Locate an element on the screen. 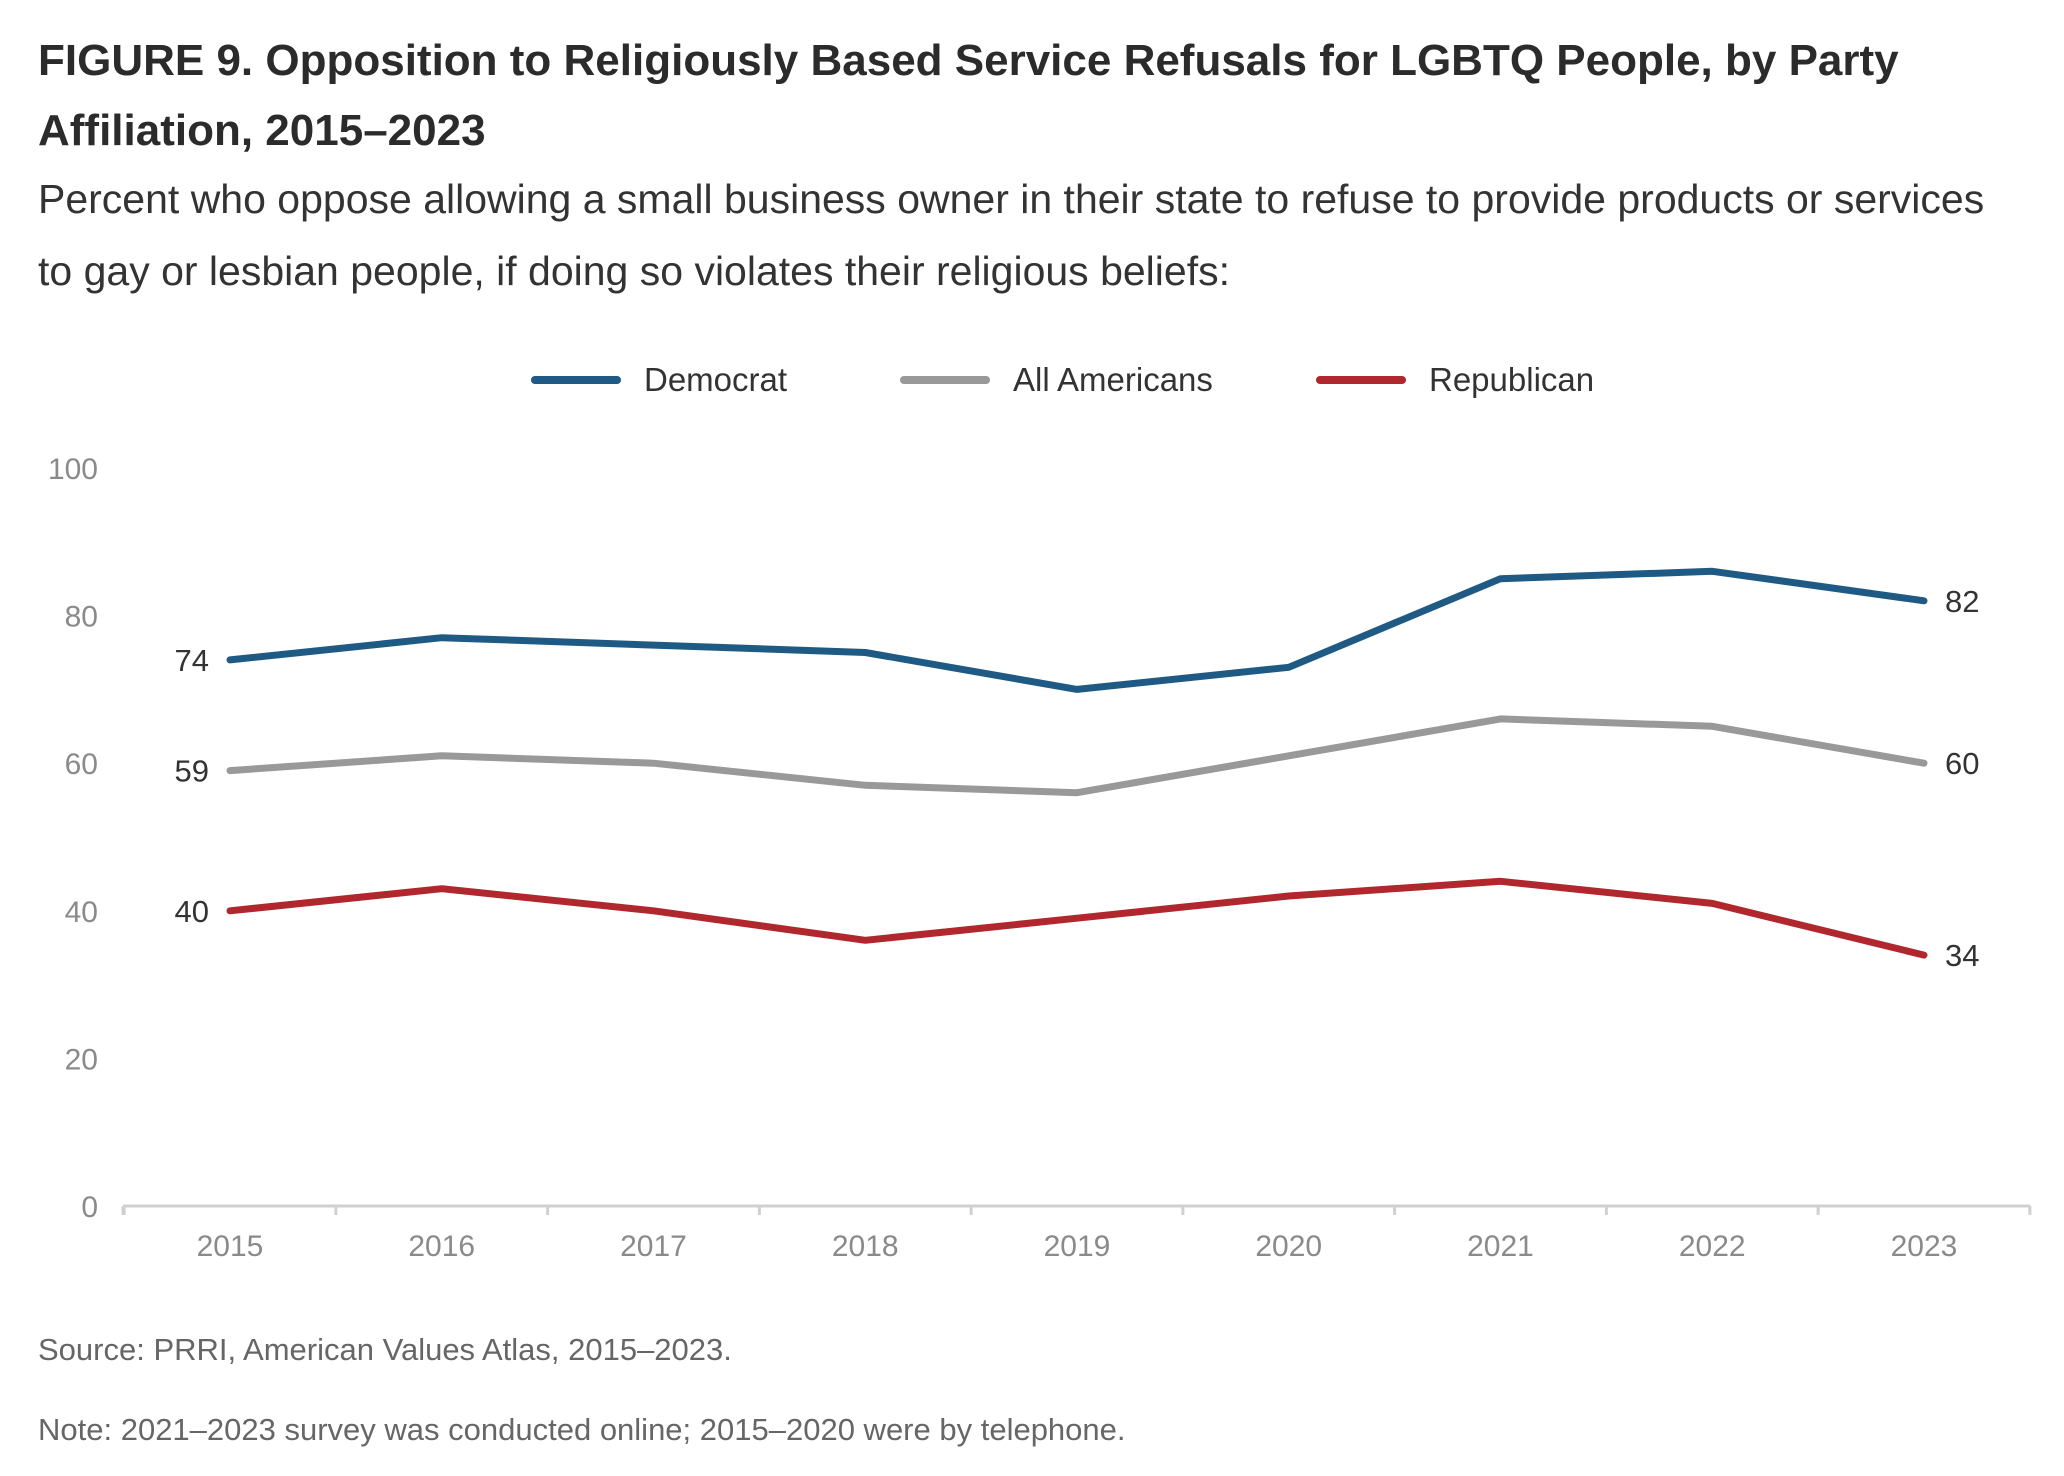  x-tick-label-2022: 2022 is located at coordinates (1712, 1246).